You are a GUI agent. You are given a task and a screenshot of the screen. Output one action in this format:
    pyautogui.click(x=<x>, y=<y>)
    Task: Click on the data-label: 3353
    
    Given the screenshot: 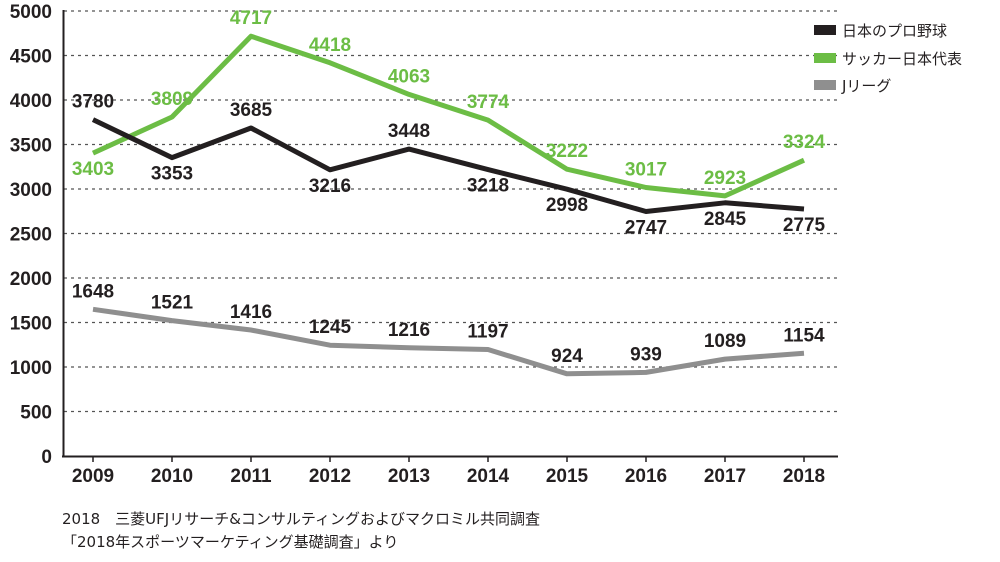 What is the action you would take?
    pyautogui.click(x=172, y=174)
    